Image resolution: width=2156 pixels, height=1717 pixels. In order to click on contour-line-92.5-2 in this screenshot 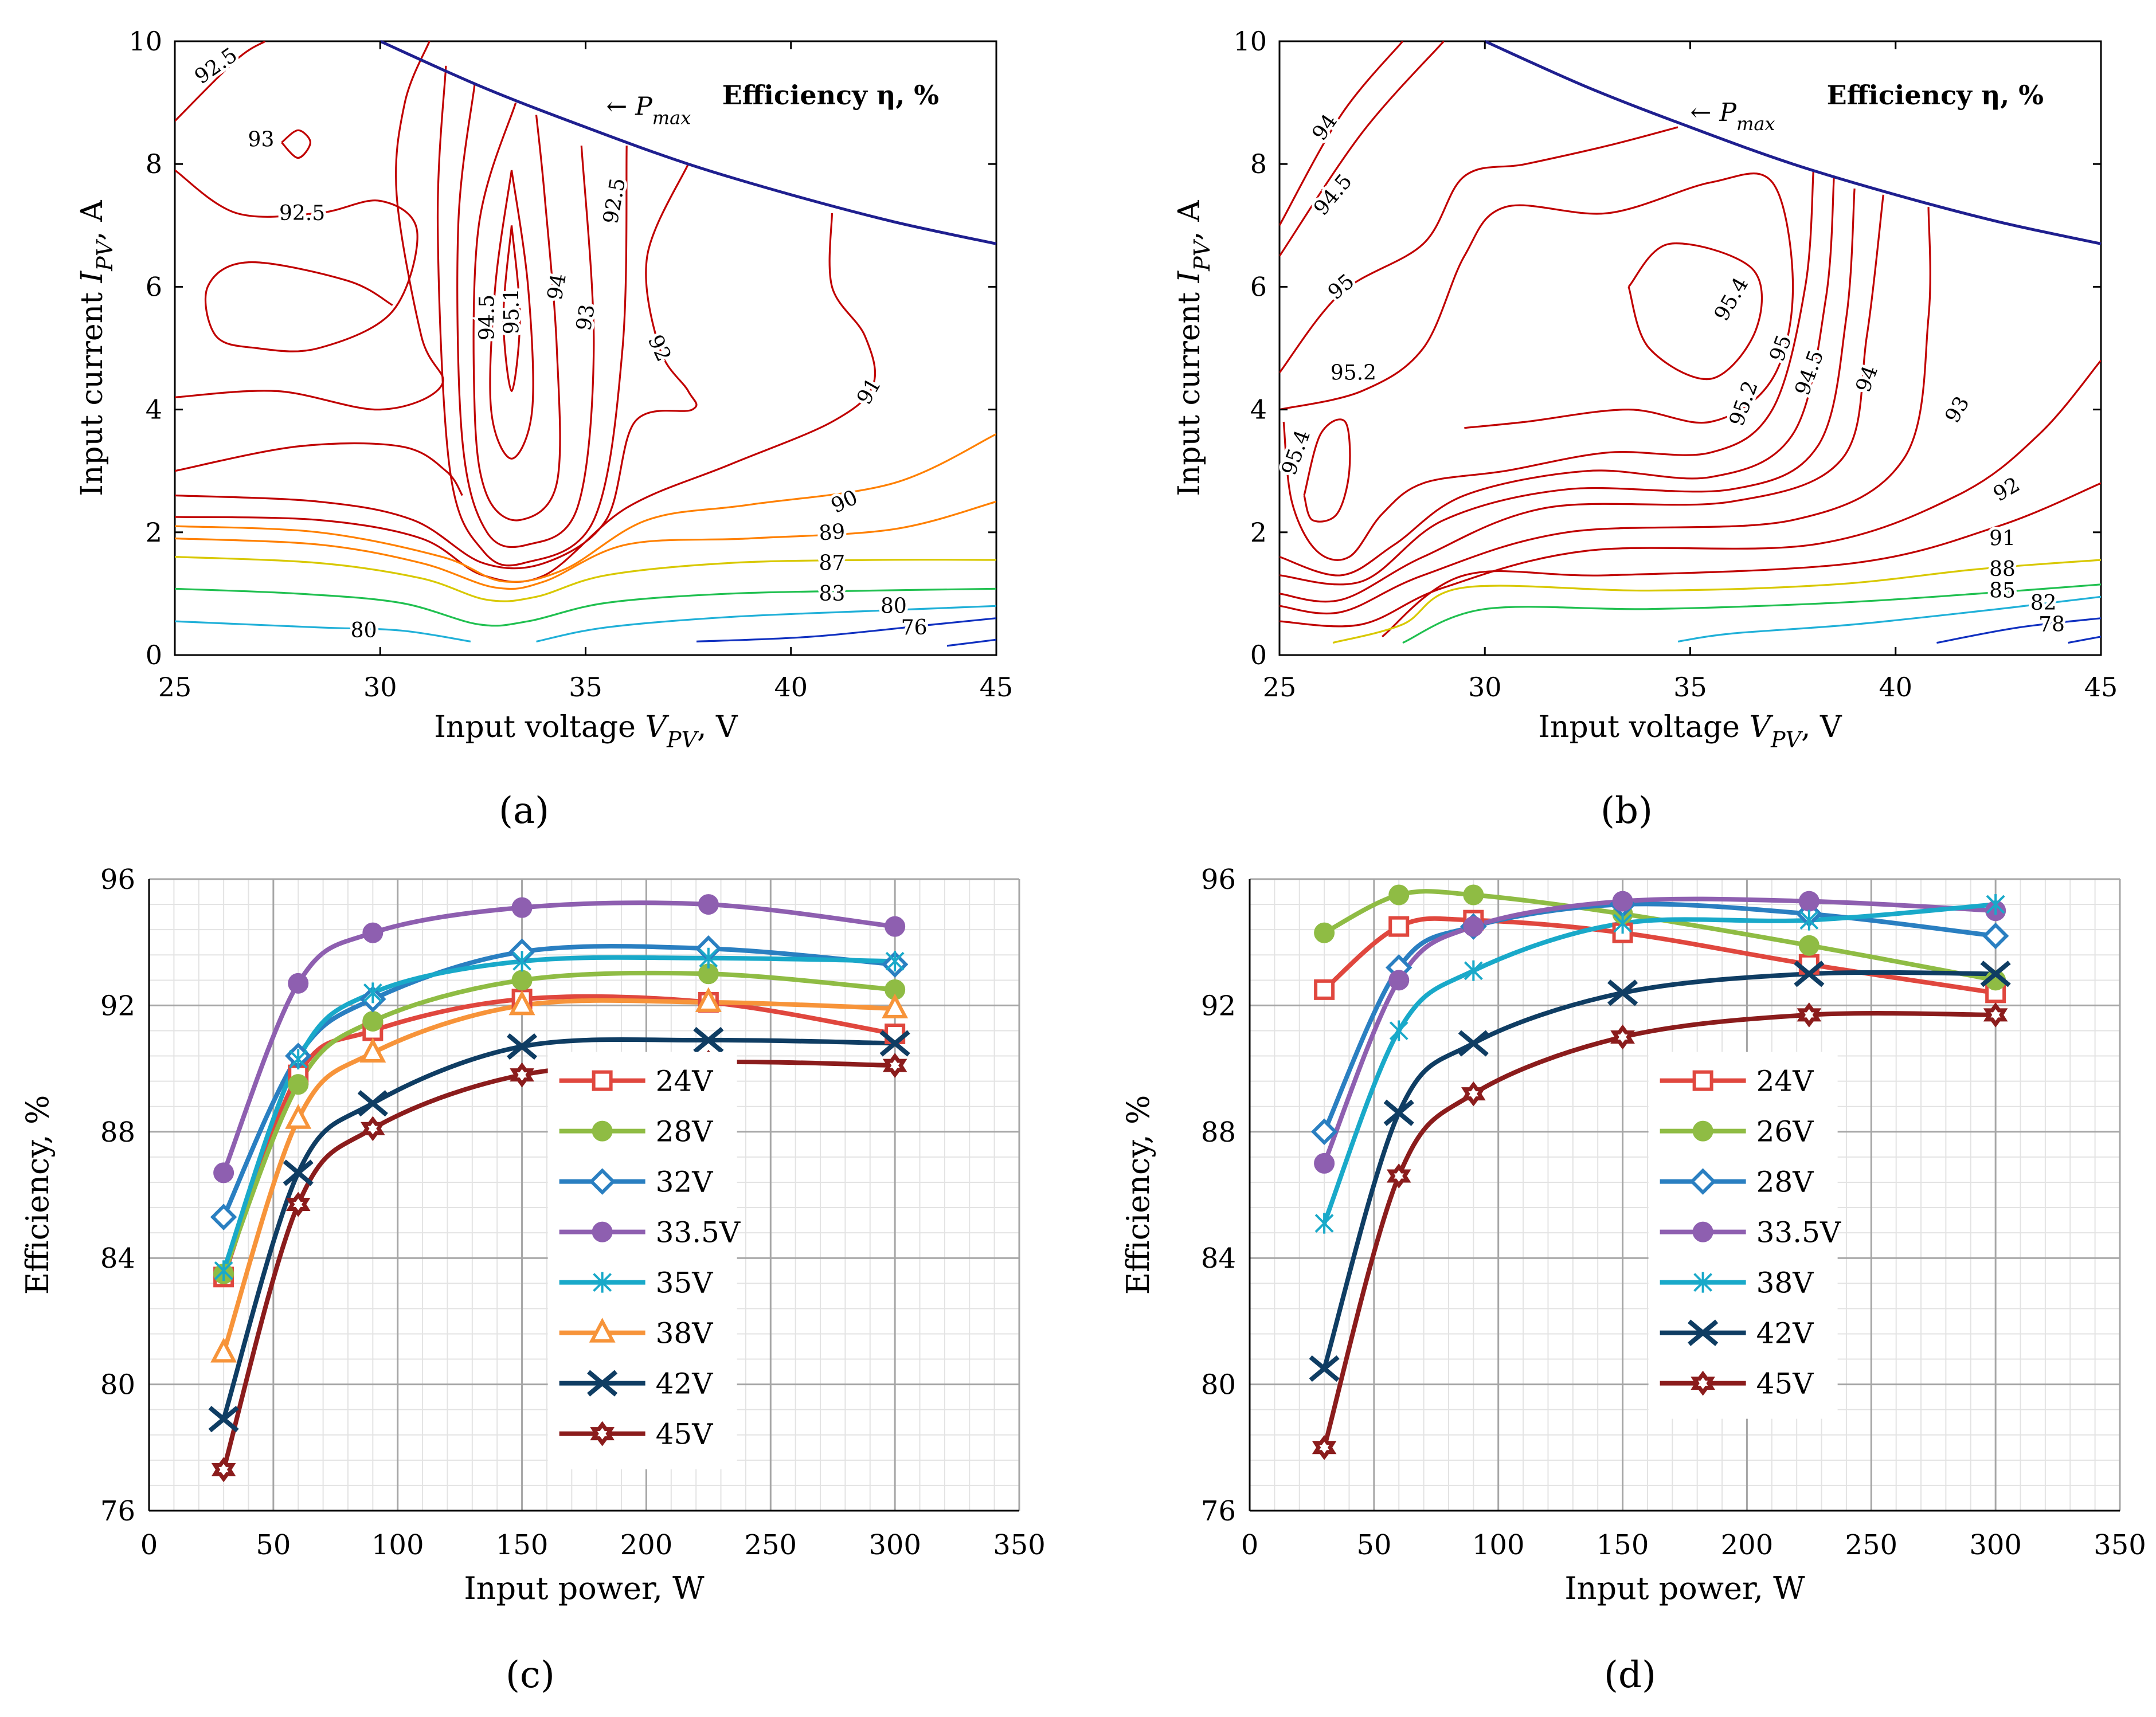, I will do `click(296, 260)`.